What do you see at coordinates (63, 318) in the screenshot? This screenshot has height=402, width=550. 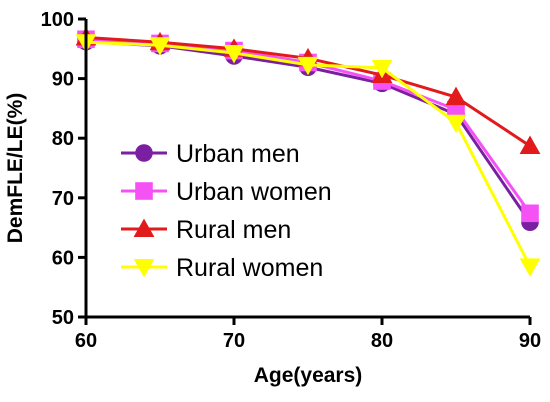 I see `y-tick-label: 50` at bounding box center [63, 318].